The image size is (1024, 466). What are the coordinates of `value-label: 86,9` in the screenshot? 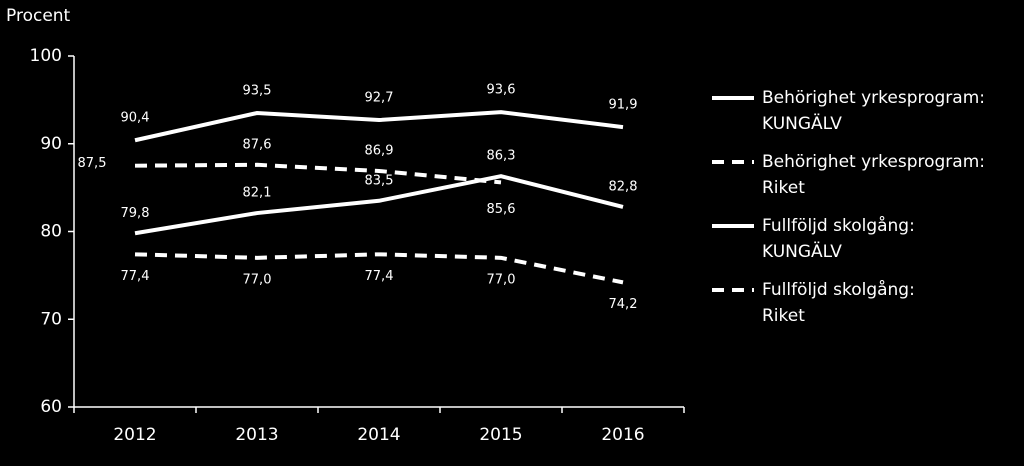 It's located at (379, 150).